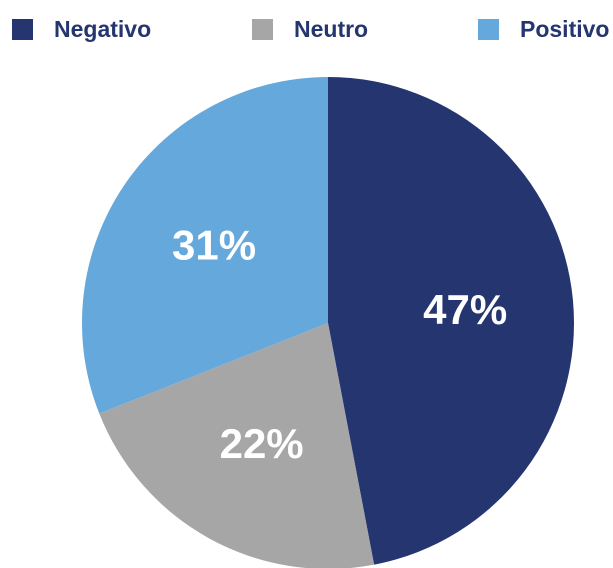 This screenshot has width=613, height=568. Describe the element at coordinates (102, 29) in the screenshot. I see `legend-label: Negativo` at that location.